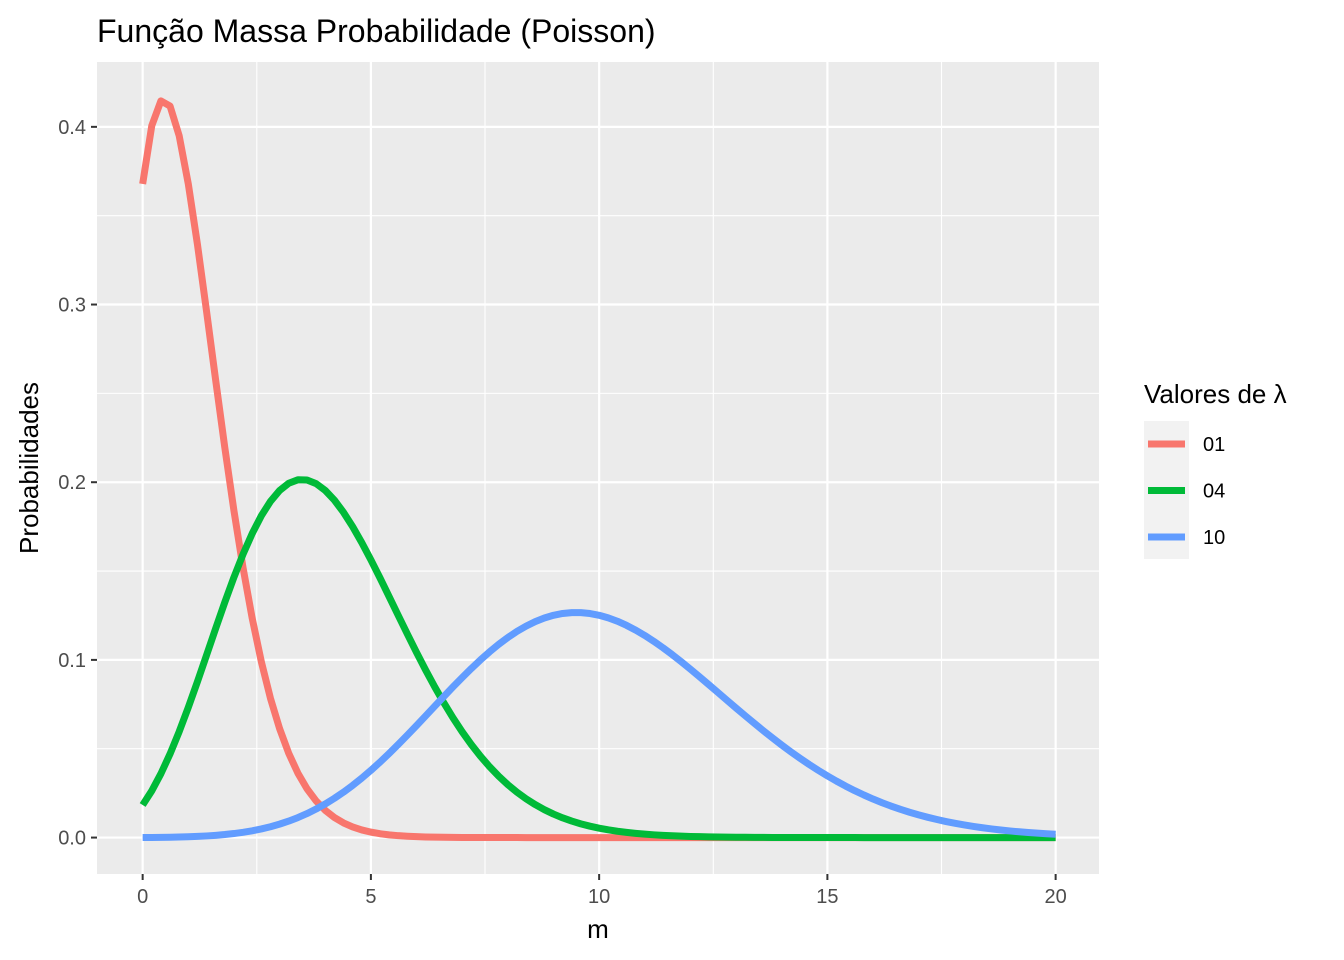  I want to click on x-tick-label: 5, so click(370, 897).